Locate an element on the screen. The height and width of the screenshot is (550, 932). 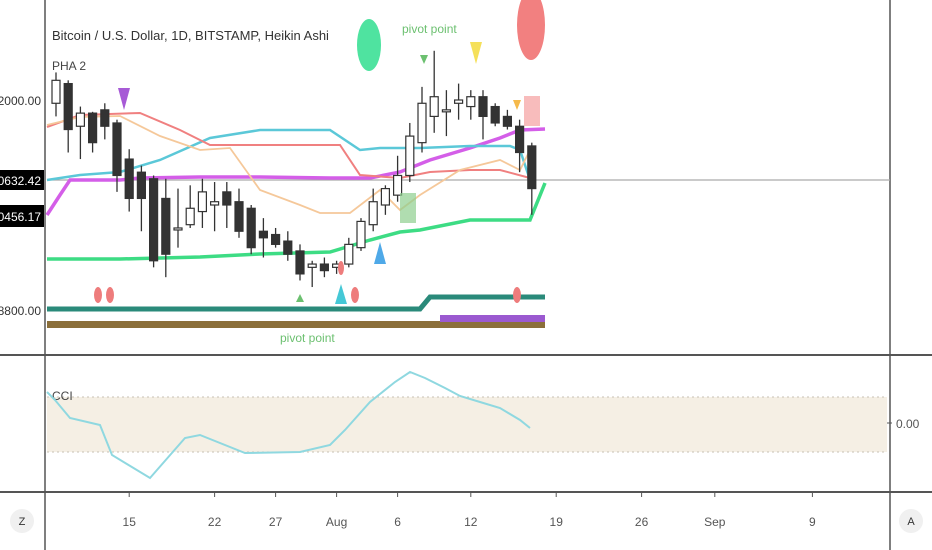
zoom-left-label: Z is located at coordinates (22, 522).